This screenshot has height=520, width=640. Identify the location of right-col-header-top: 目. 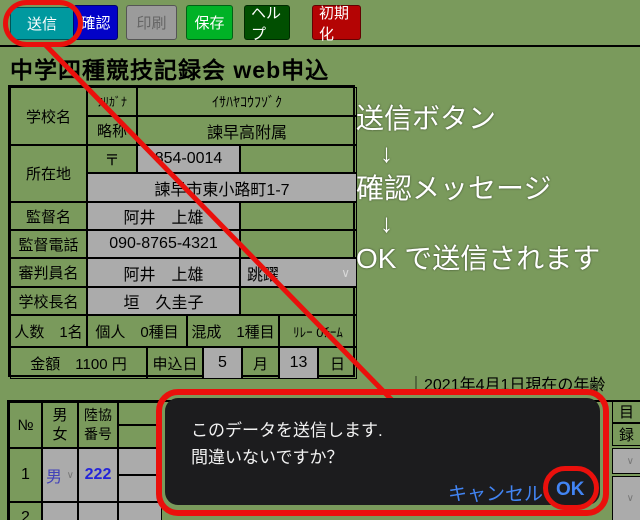
(626, 411).